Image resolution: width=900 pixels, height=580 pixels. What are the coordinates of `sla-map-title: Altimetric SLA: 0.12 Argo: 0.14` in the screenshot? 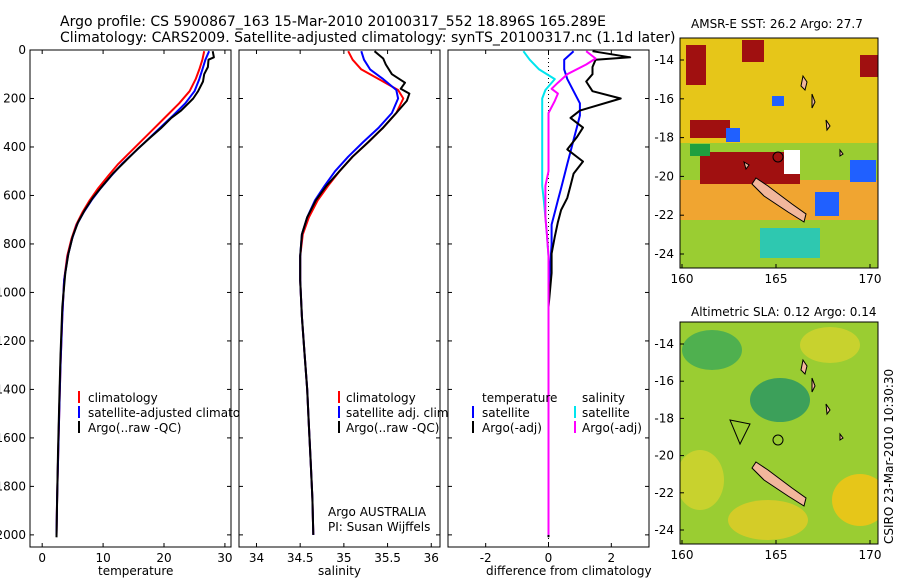 It's located at (783, 312).